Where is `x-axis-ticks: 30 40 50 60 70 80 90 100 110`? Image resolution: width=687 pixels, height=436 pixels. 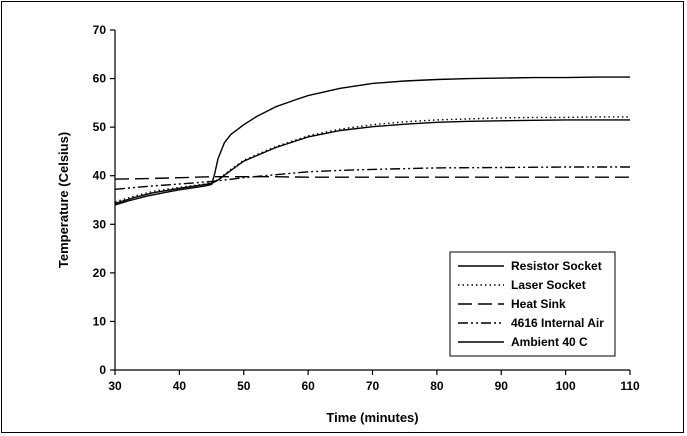
x-axis-ticks: 30 40 50 60 70 80 90 100 110 is located at coordinates (374, 381).